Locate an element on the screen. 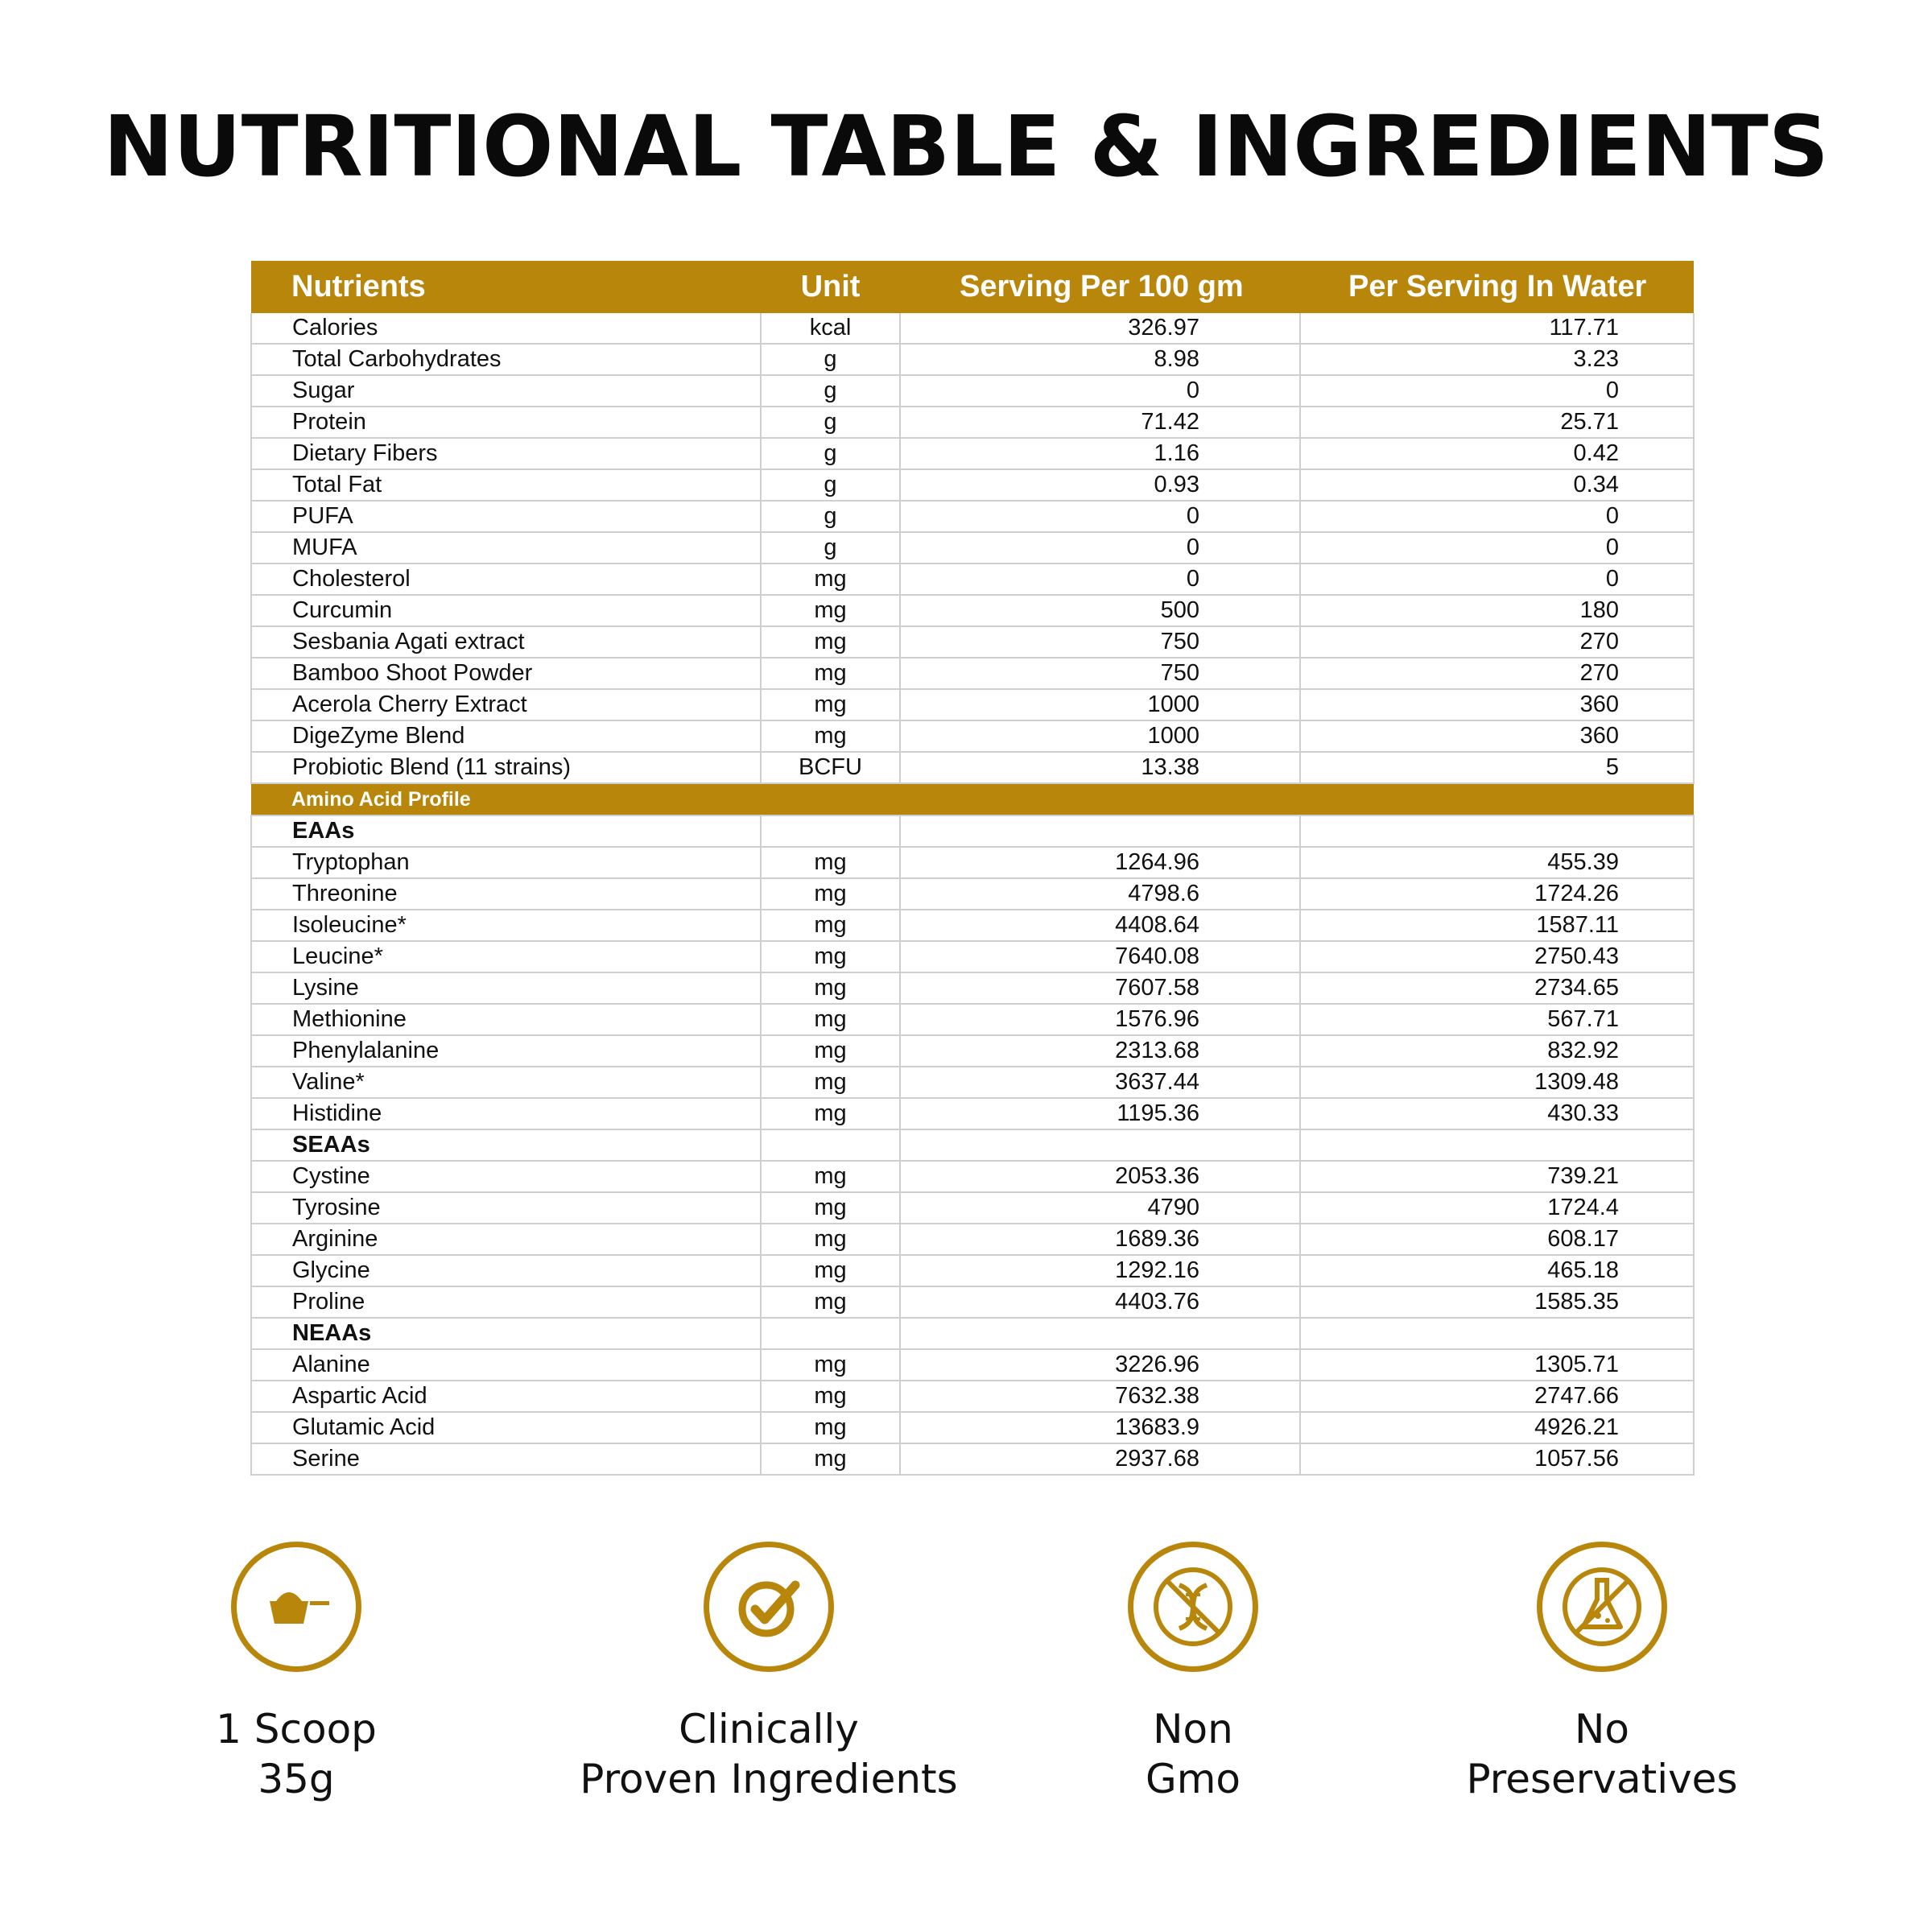 This screenshot has width=1932, height=1932. nutrient-name: Aspartic Acid is located at coordinates (506, 1396).